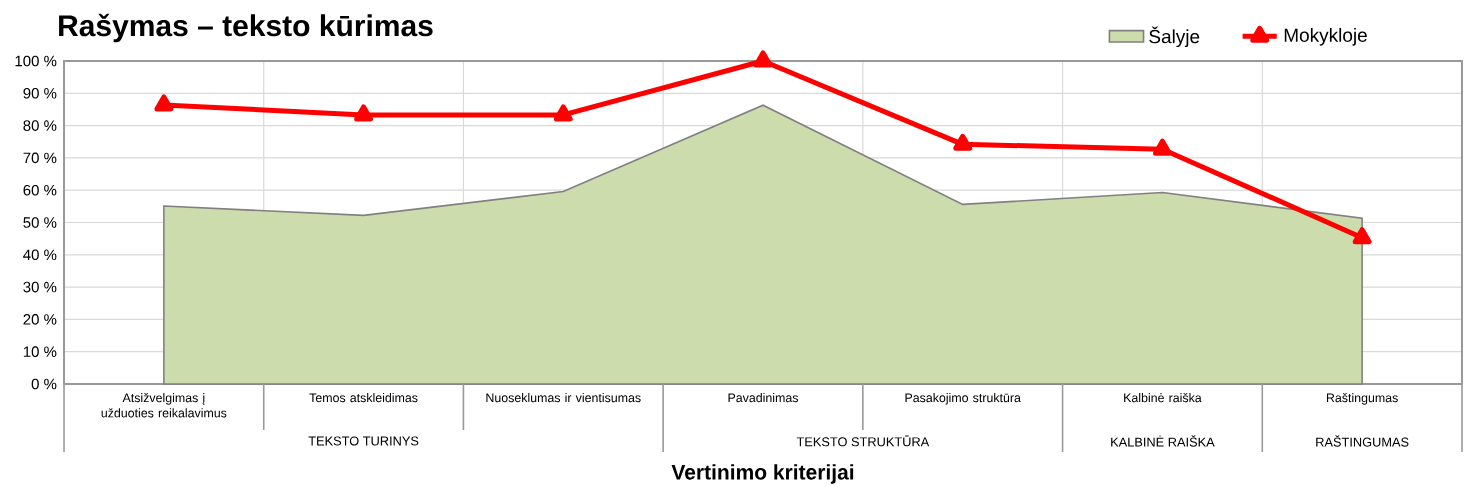  I want to click on y-tick-label: 80 %, so click(40, 125).